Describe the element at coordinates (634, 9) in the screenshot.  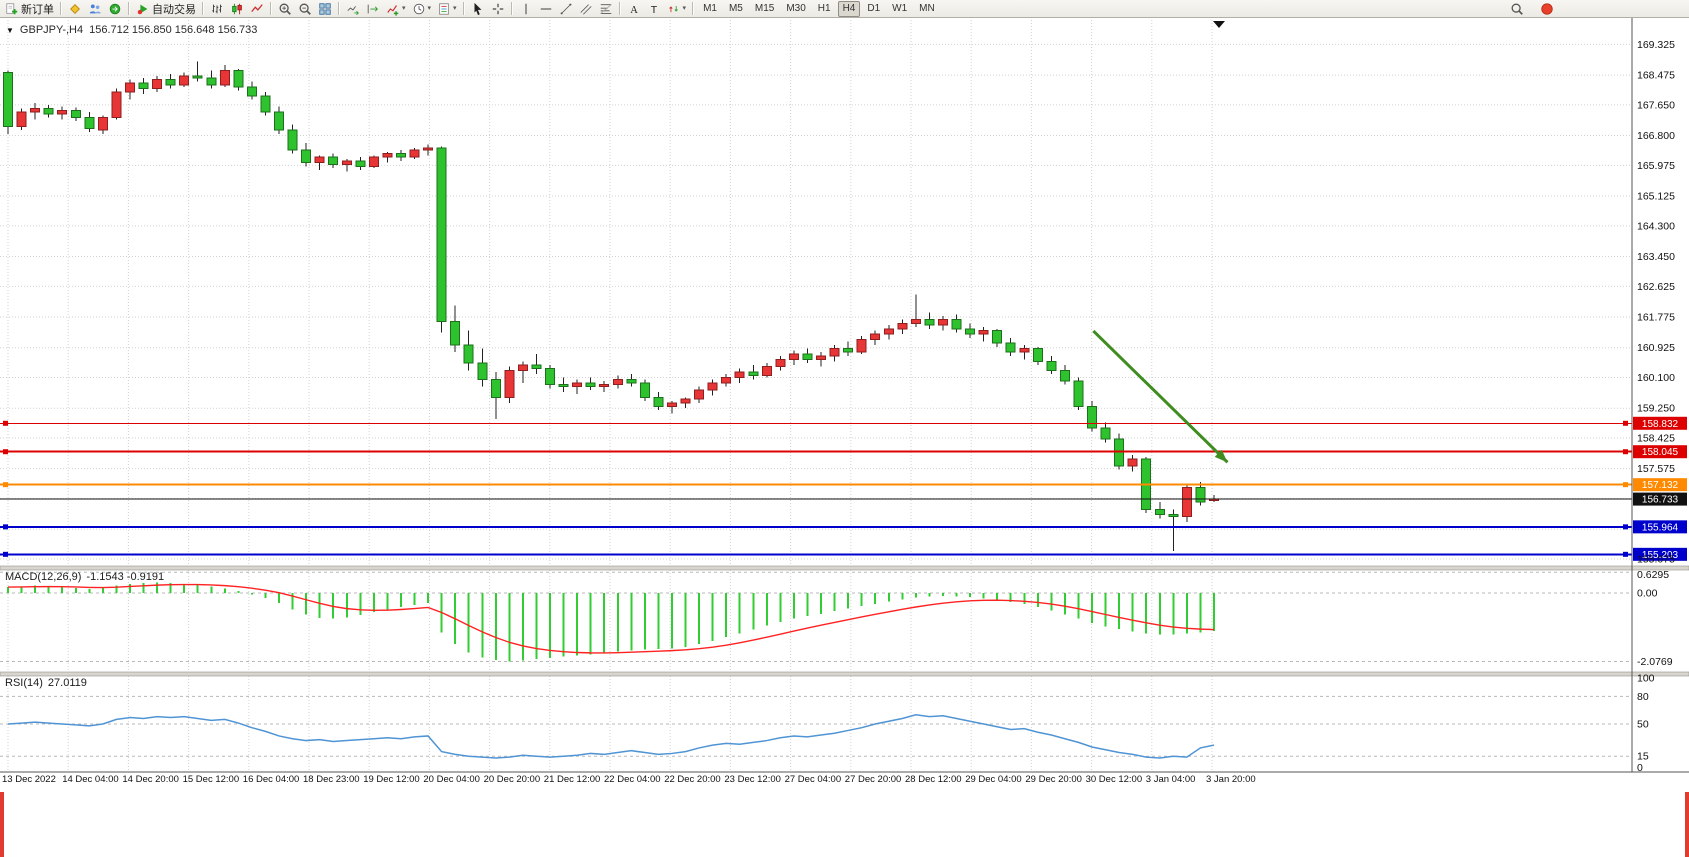
I see `text-button: A` at that location.